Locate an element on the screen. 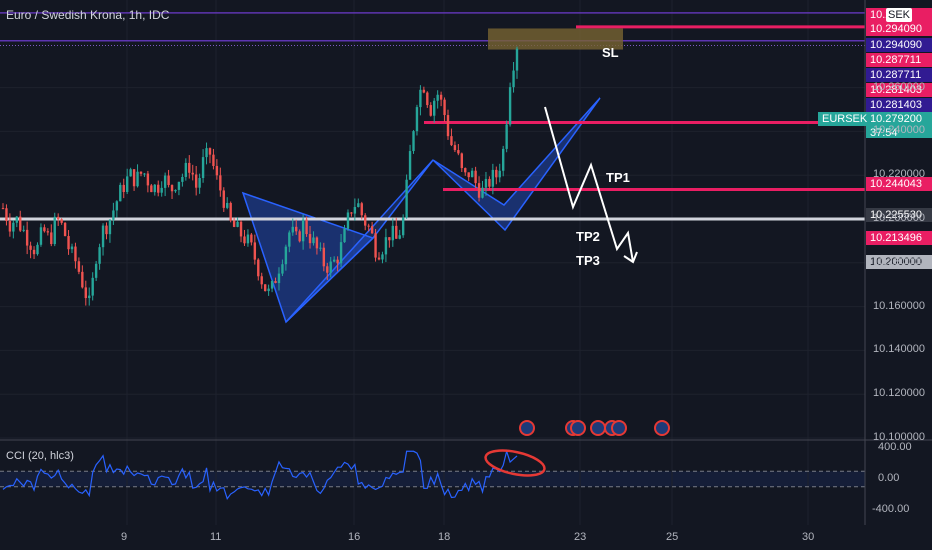 This screenshot has height=550, width=932. time-tick: 25 is located at coordinates (672, 537).